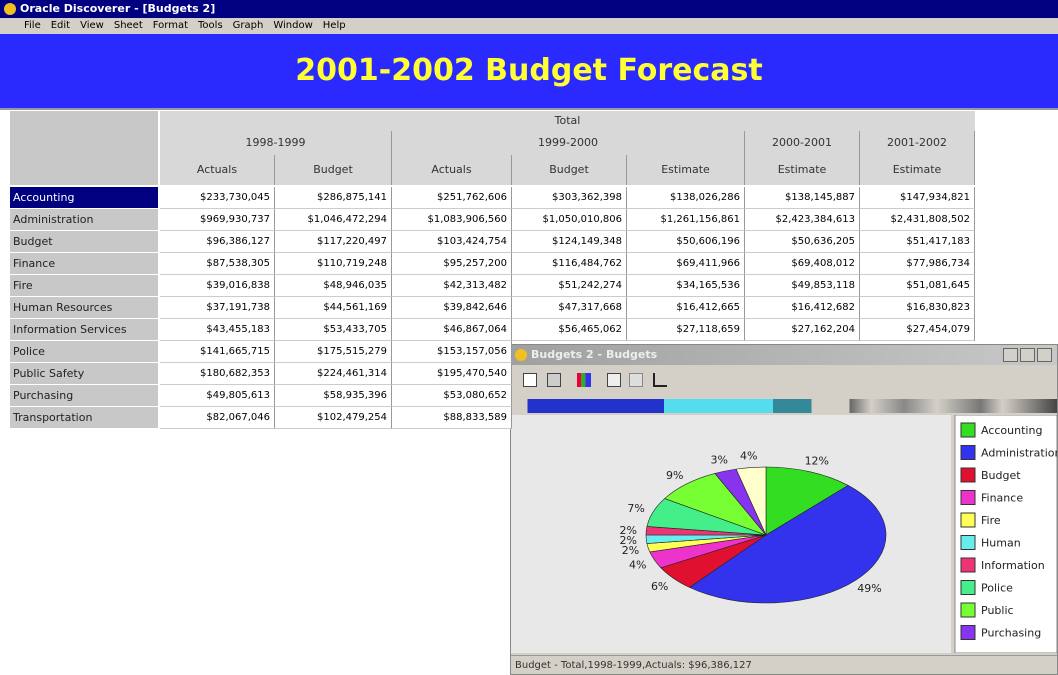 The height and width of the screenshot is (675, 1058). What do you see at coordinates (569, 220) in the screenshot?
I see `cell: $1,050,010,806` at bounding box center [569, 220].